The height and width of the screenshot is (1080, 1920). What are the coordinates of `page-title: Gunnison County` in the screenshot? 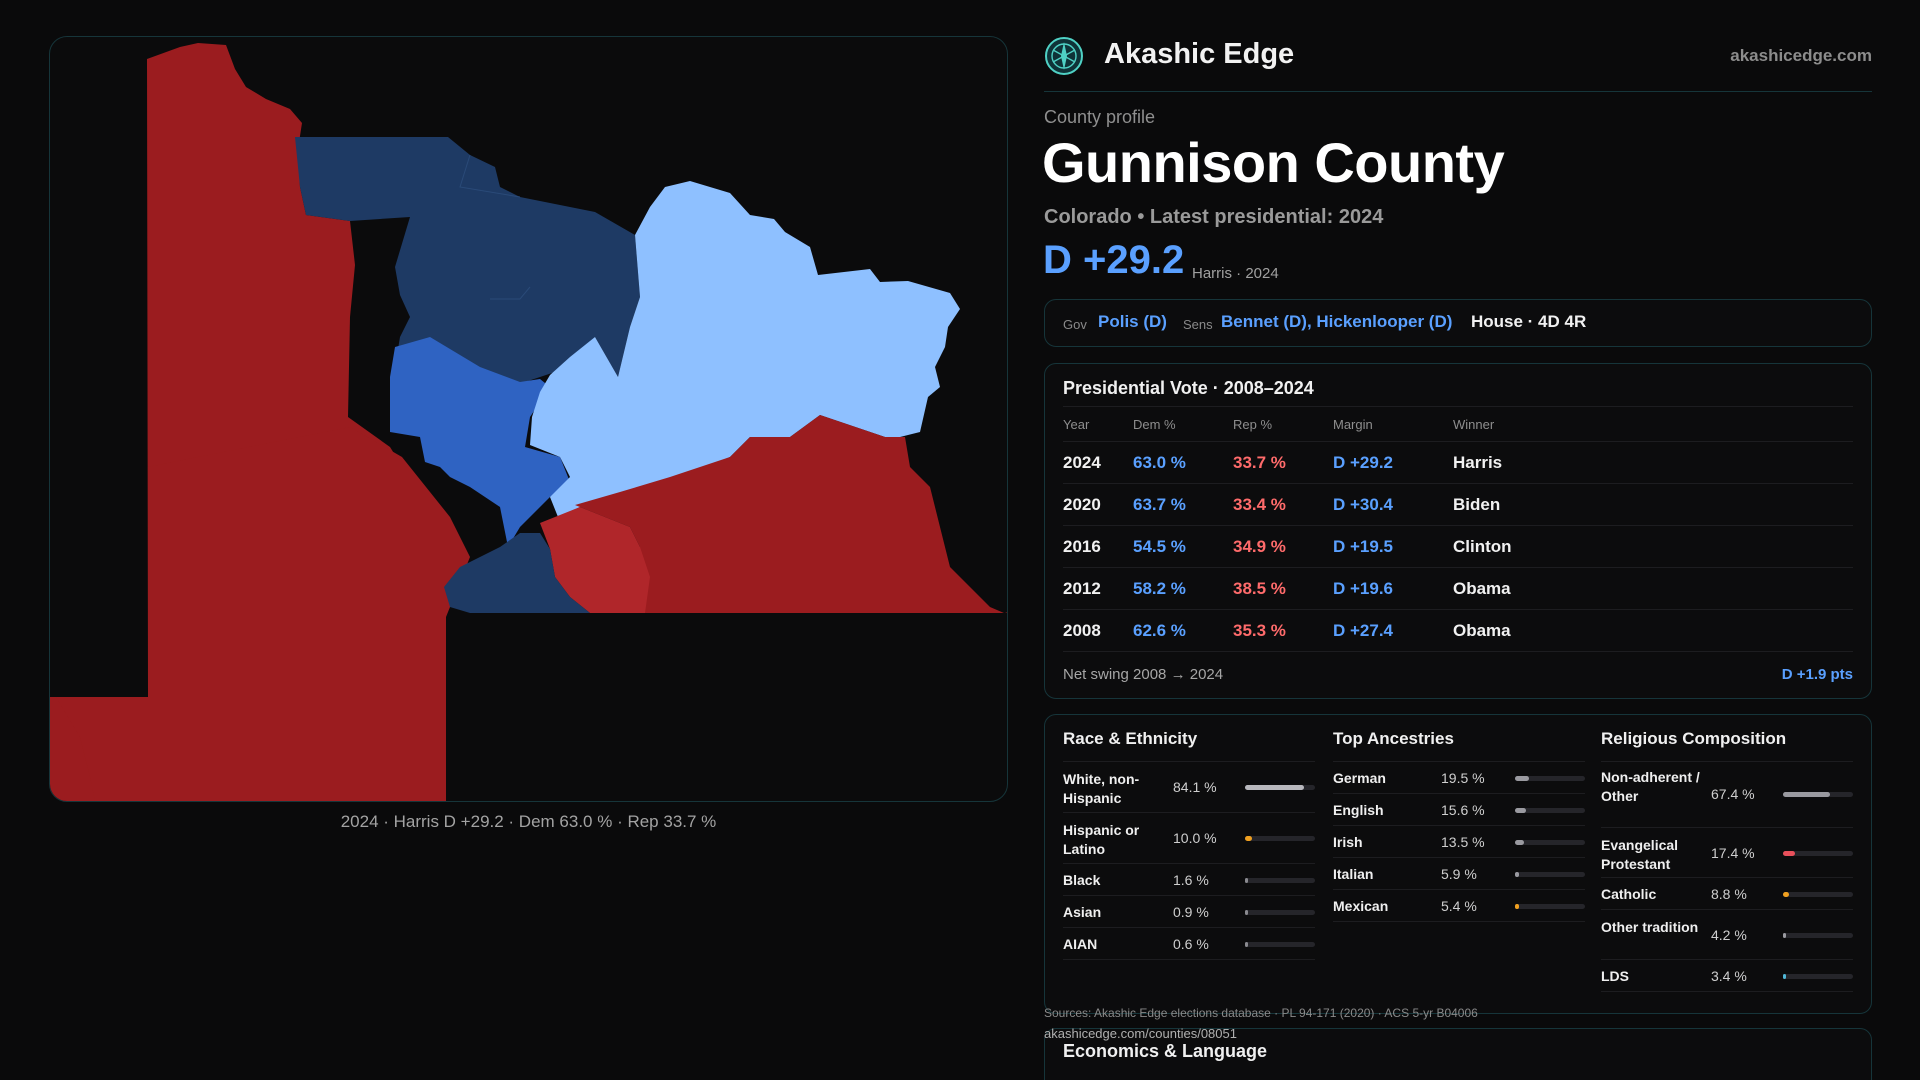 It's located at (1273, 162).